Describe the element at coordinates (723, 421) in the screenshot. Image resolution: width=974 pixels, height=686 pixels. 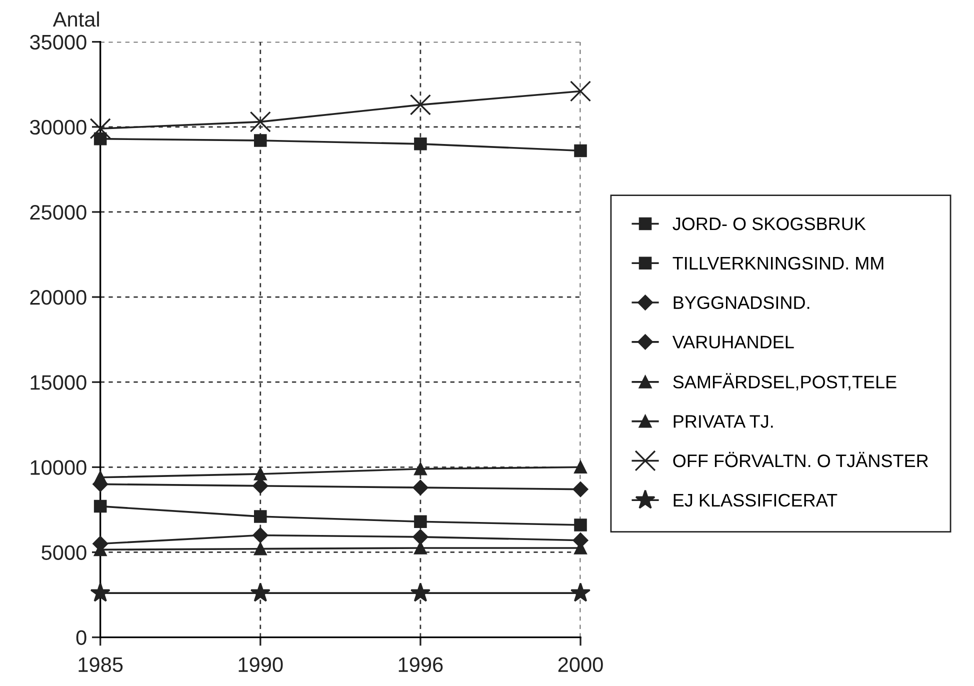
I see `legend-label: PRIVATA TJ.` at that location.